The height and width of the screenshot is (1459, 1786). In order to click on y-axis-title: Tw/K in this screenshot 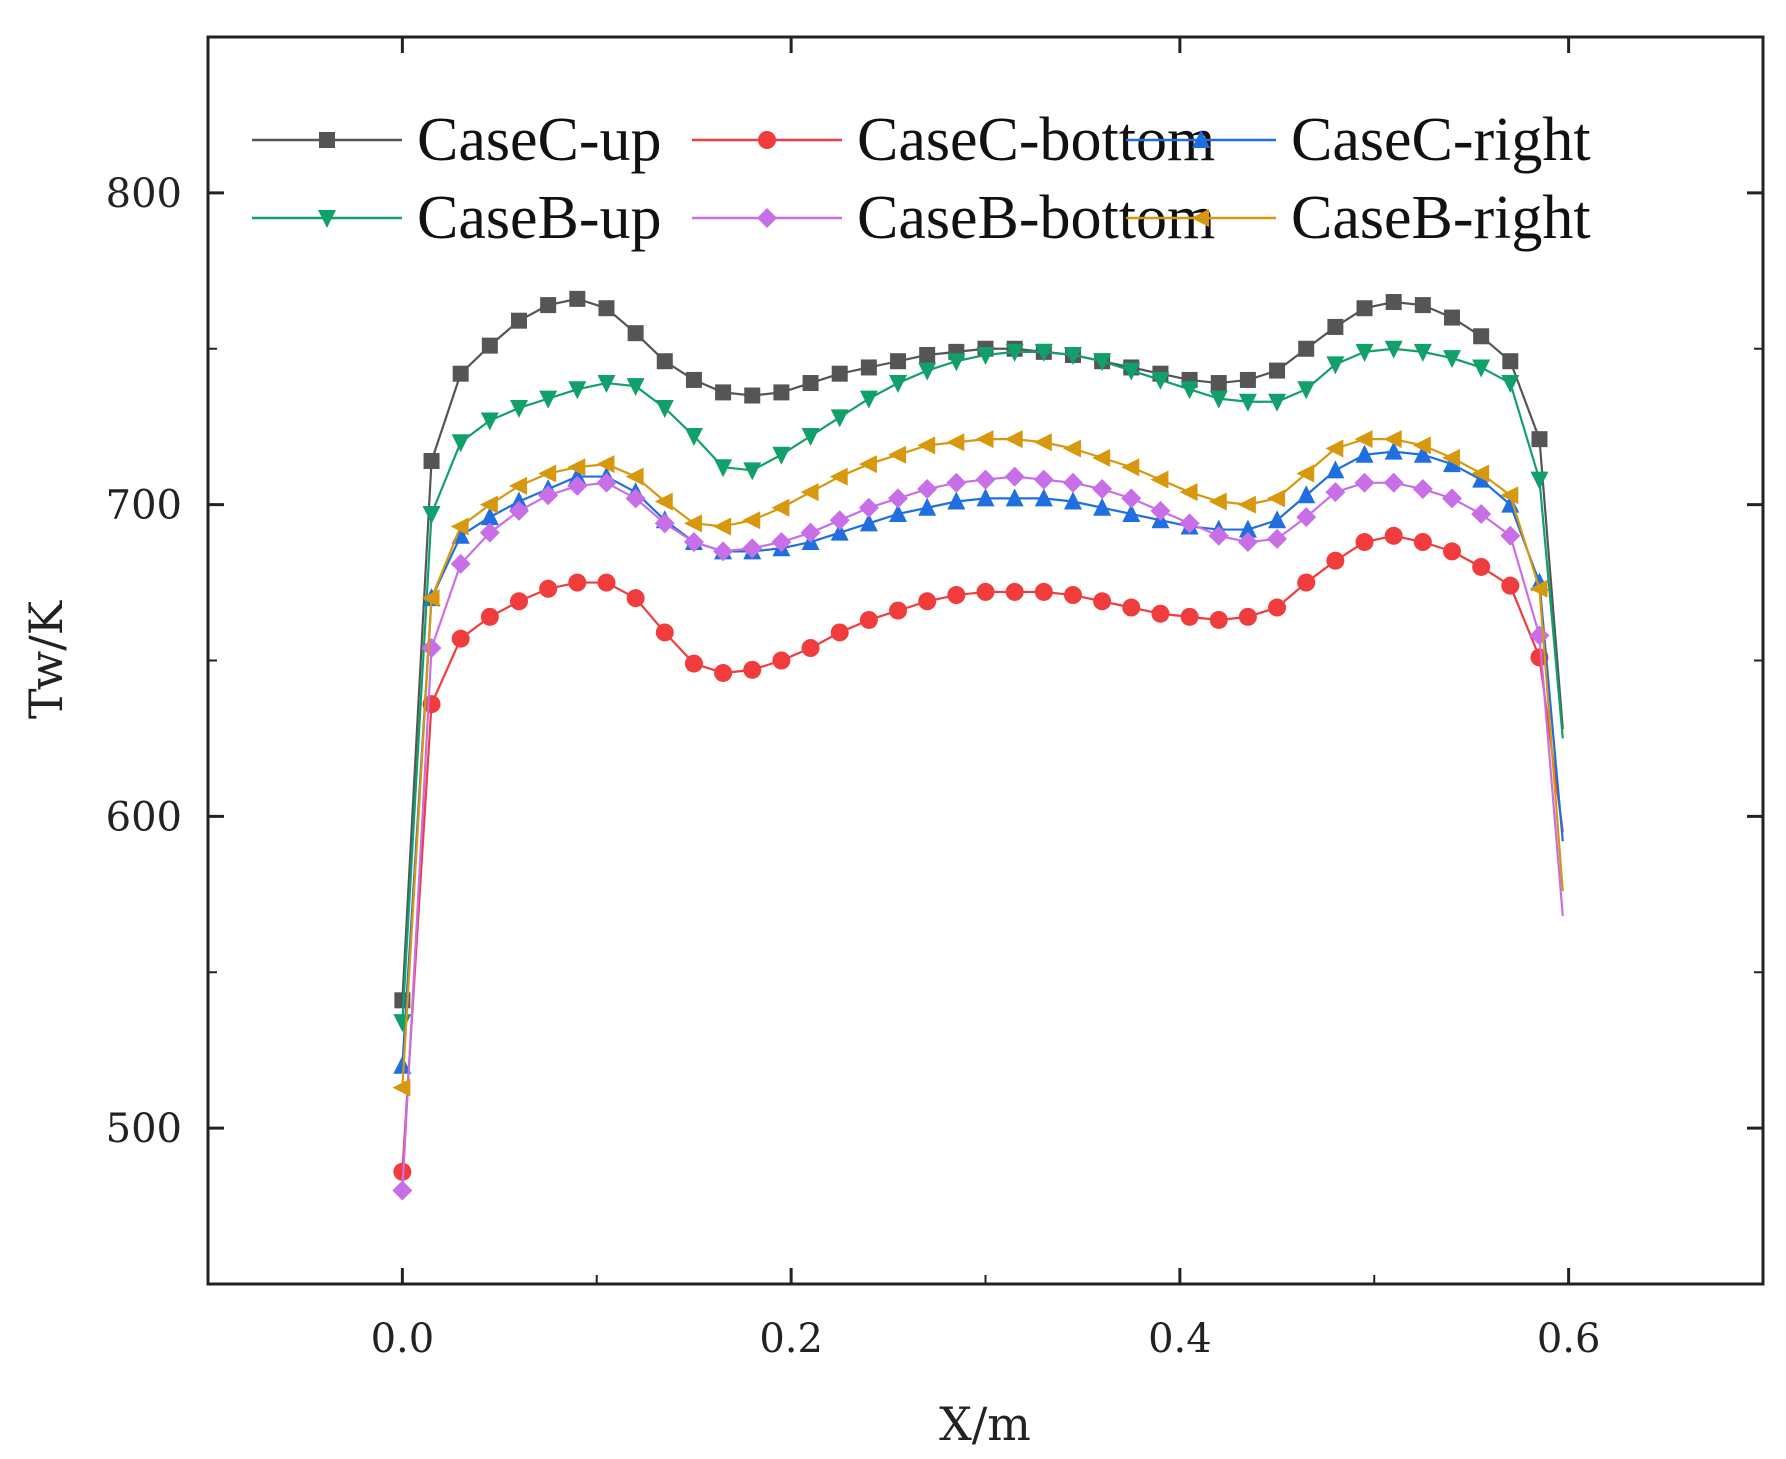, I will do `click(46, 659)`.